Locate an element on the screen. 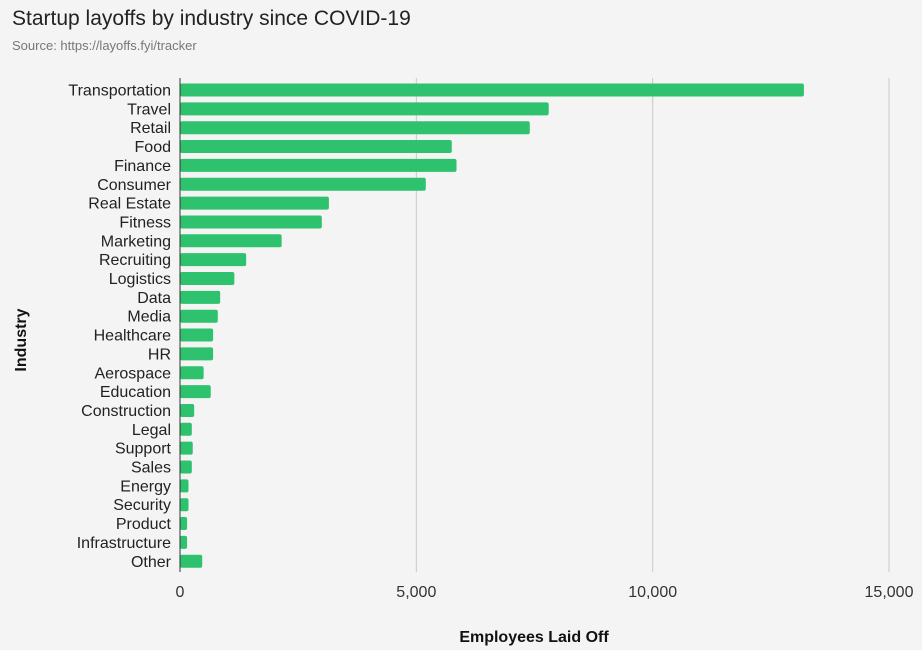  category-label: Real Estate is located at coordinates (129, 204).